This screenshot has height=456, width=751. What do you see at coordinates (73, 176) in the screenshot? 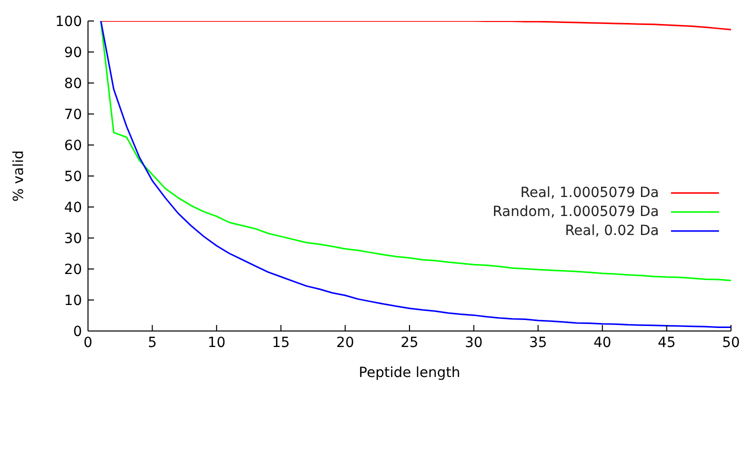
I see `y-tick-label: 50` at bounding box center [73, 176].